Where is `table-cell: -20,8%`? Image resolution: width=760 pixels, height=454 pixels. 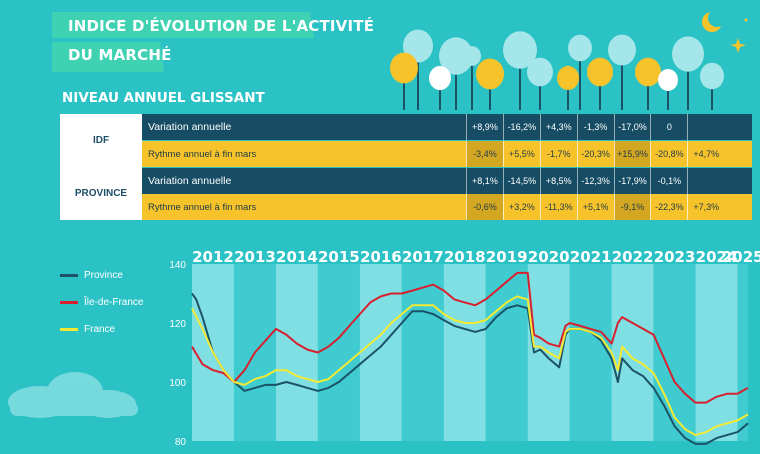 table-cell: -20,8% is located at coordinates (668, 154).